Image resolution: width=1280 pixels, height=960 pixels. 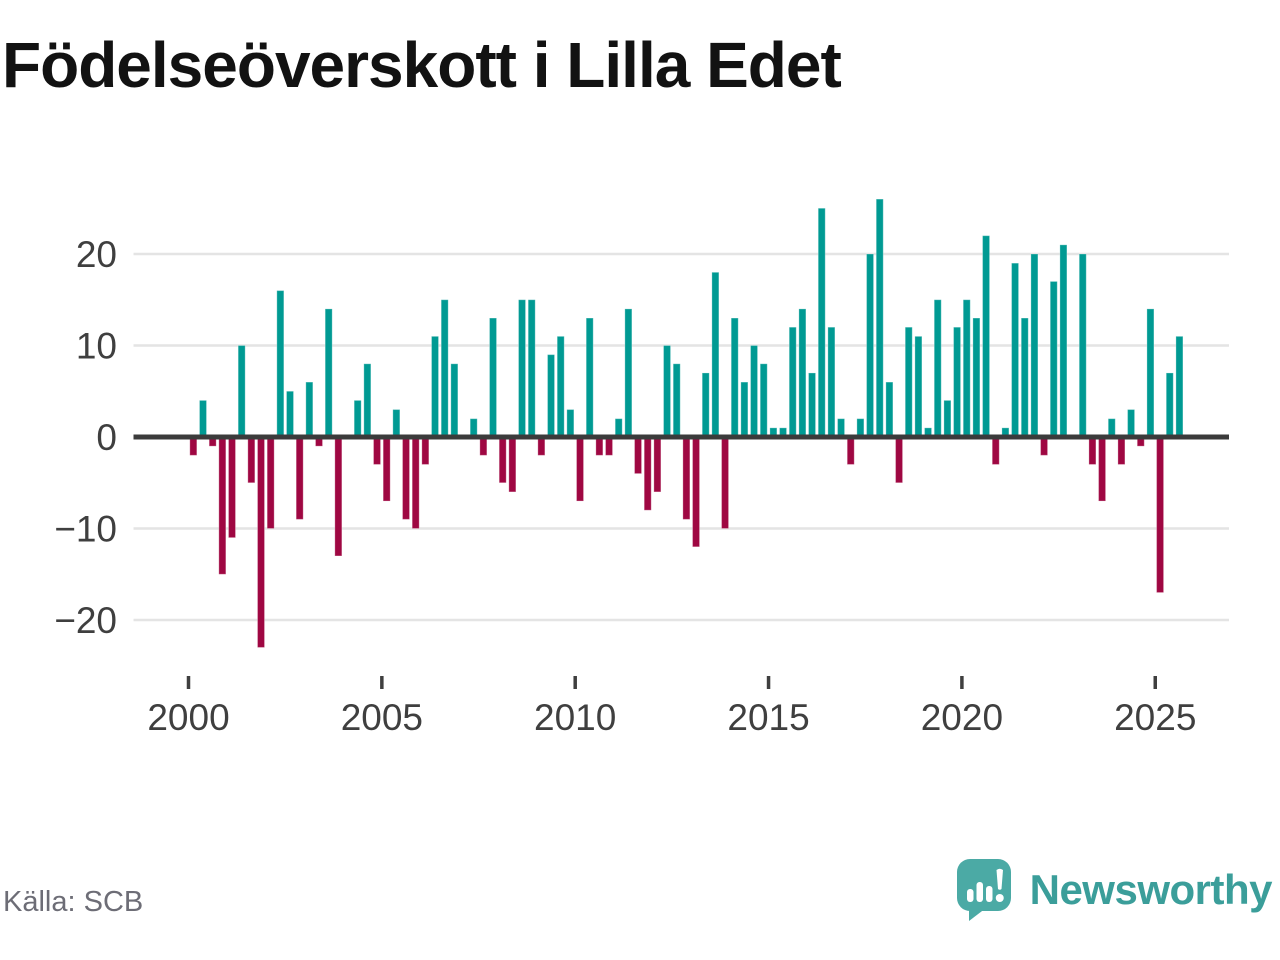 What do you see at coordinates (657, 464) in the screenshot?
I see `bar-2012Q1` at bounding box center [657, 464].